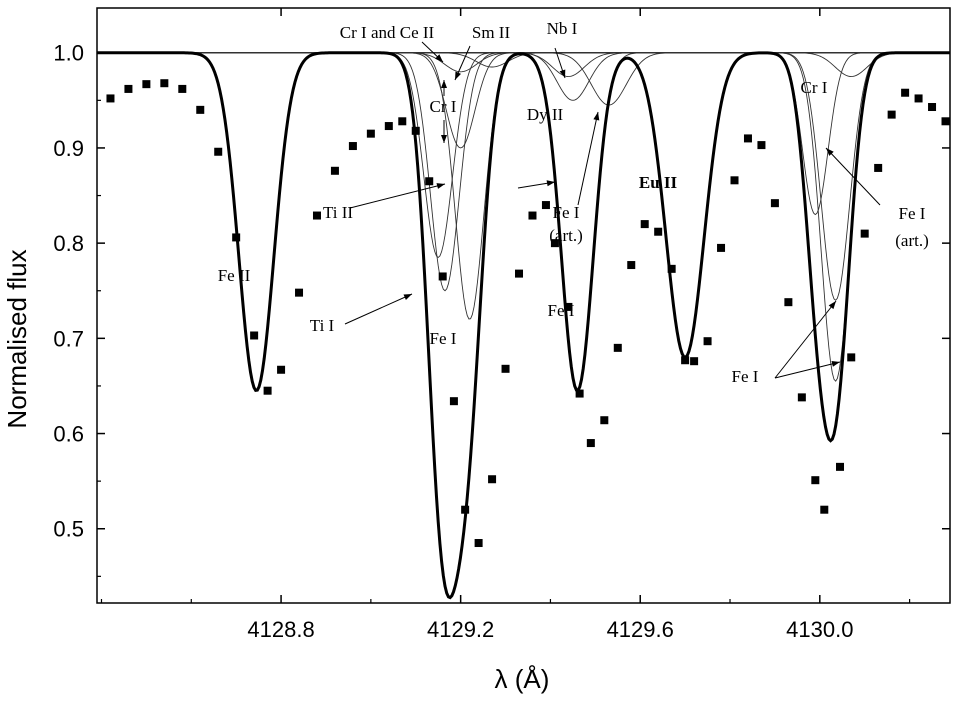 The height and width of the screenshot is (702, 957). What do you see at coordinates (460, 629) in the screenshot?
I see `x-tick-label: 4129.2` at bounding box center [460, 629].